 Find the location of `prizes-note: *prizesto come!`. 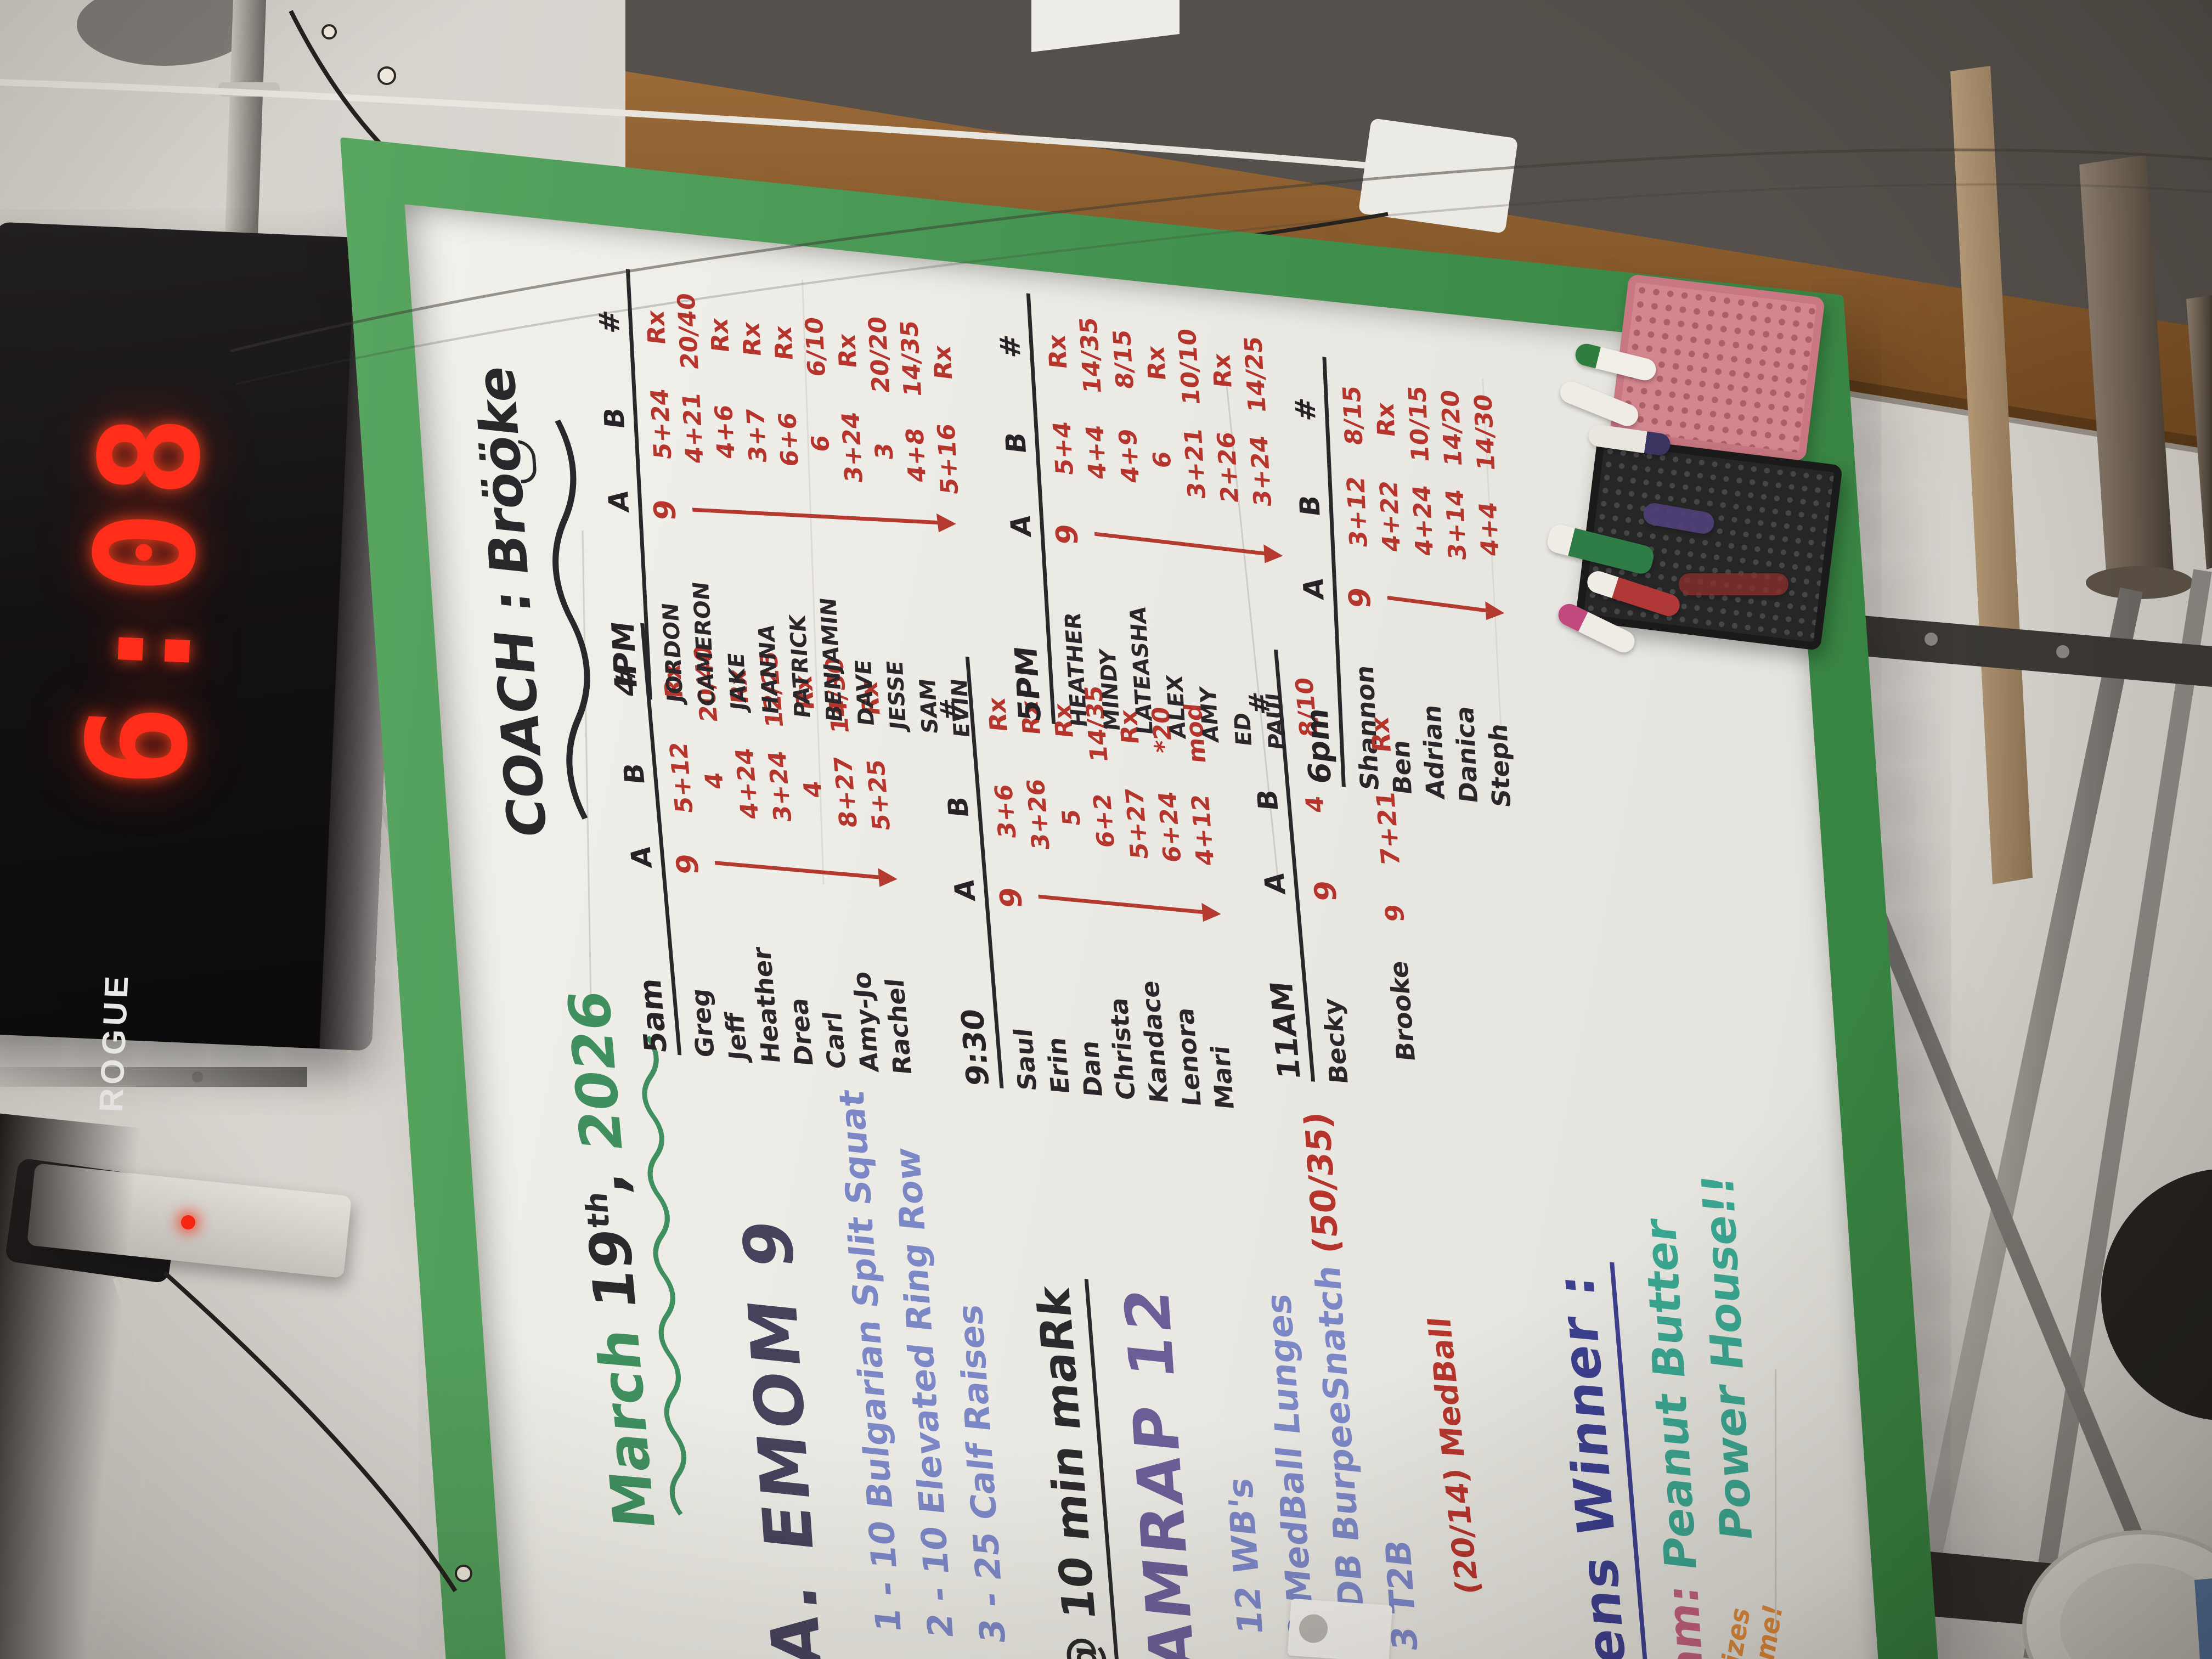

prizes-note: *prizesto come! is located at coordinates (1748, 1630).